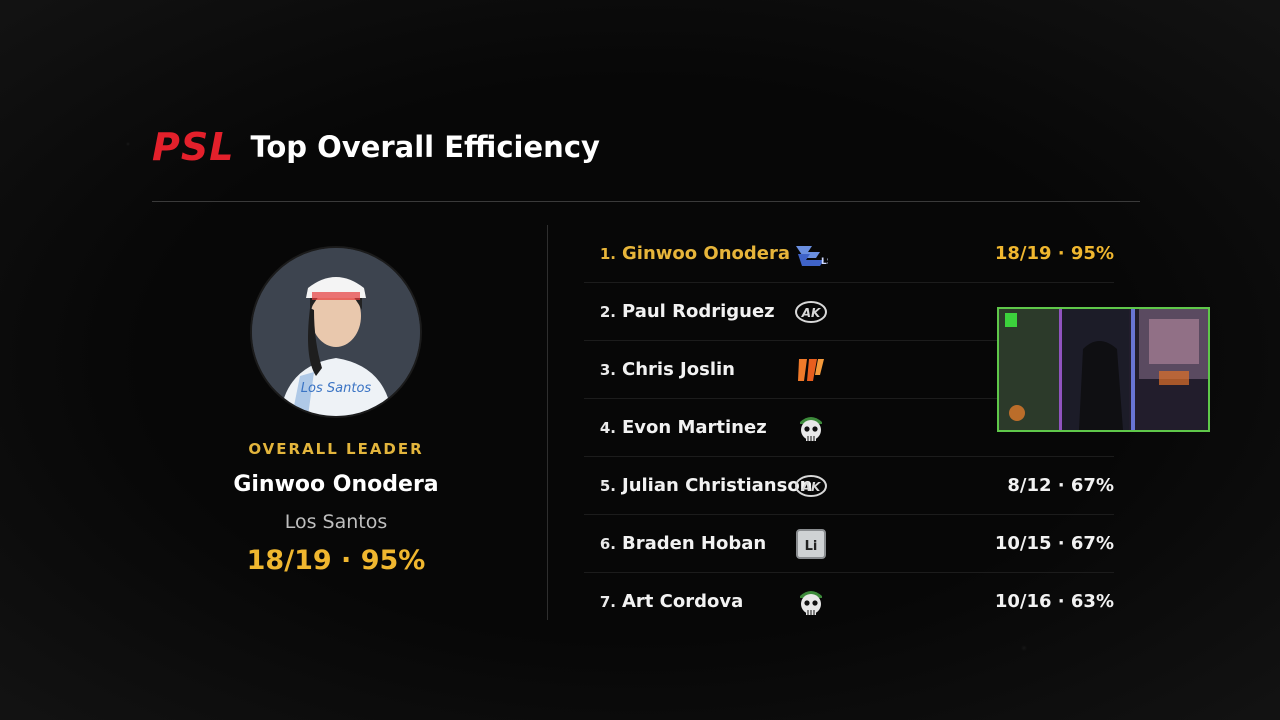 The width and height of the screenshot is (1280, 720). Describe the element at coordinates (193, 147) in the screenshot. I see `psl-logo: PSL` at that location.